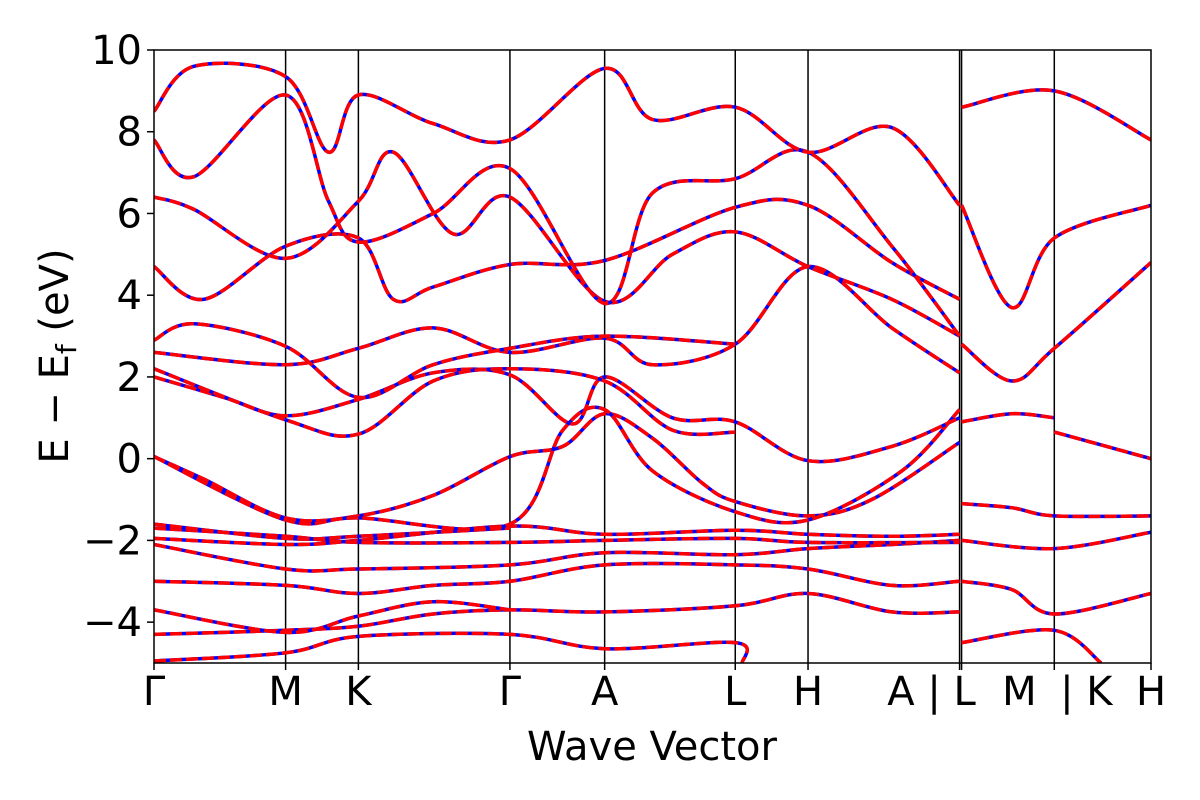  I want to click on band-24-dashed, so click(1032, 645).